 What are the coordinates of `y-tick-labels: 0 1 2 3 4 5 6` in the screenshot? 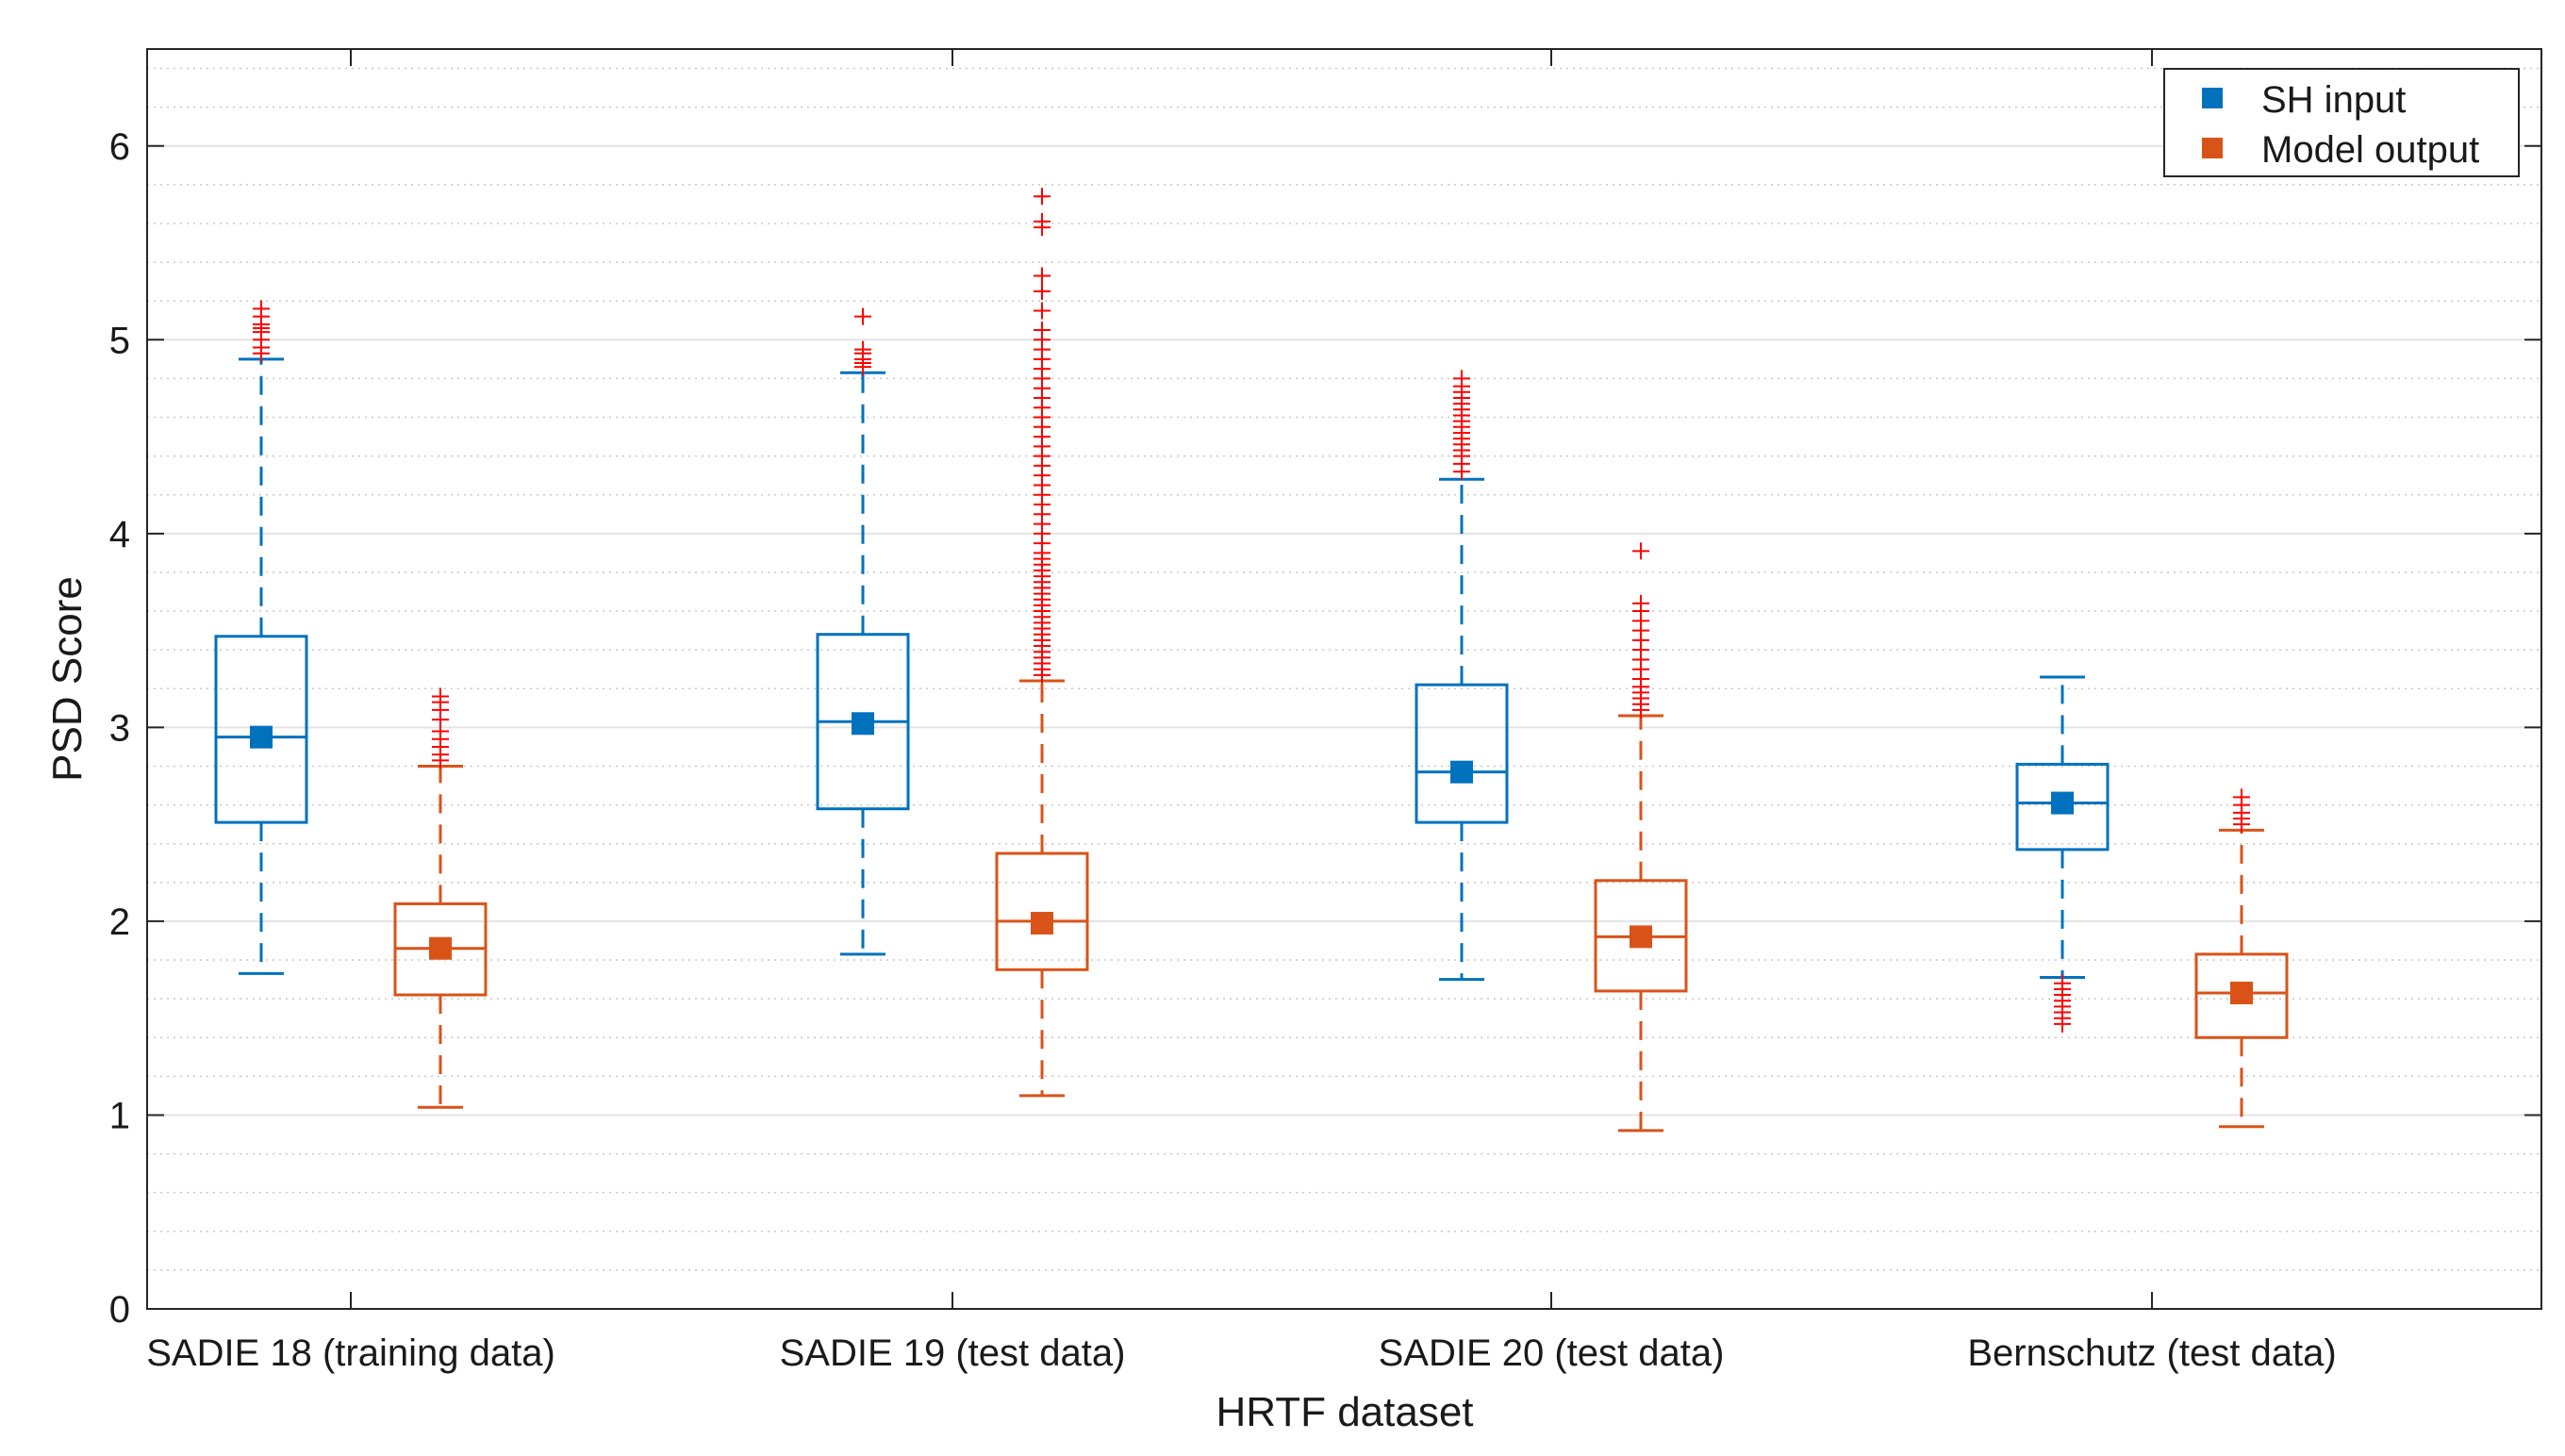 It's located at (119, 728).